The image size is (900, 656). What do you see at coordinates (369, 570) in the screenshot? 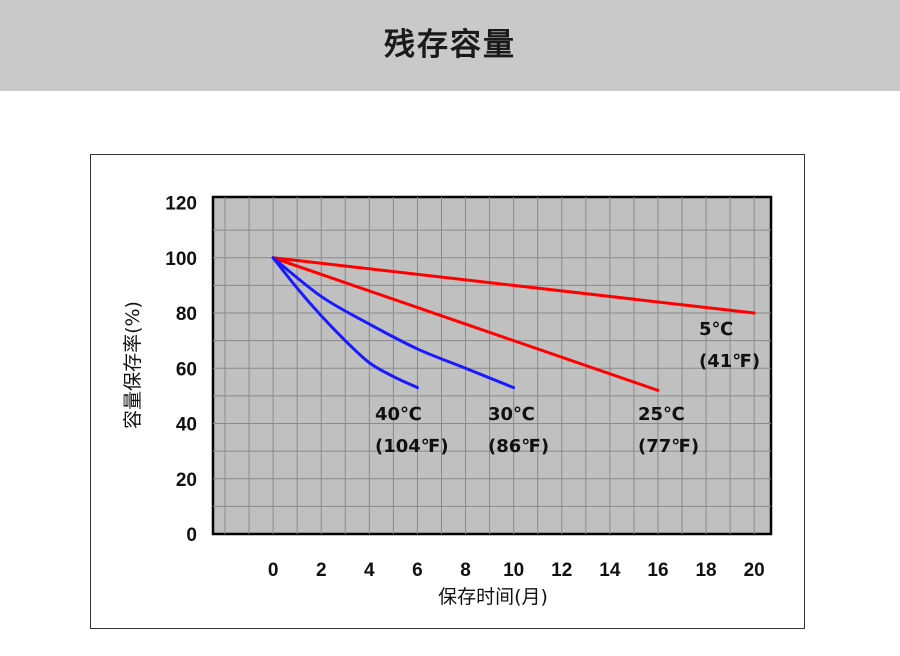
I see `x-tick-label: 4` at bounding box center [369, 570].